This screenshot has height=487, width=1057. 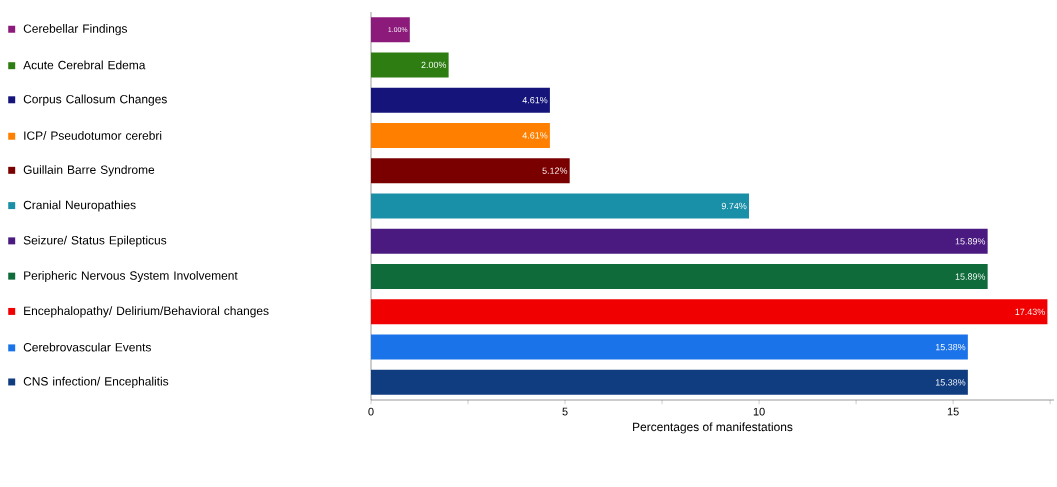 I want to click on y-tick-label: Cerebrovascular Events, so click(x=87, y=347).